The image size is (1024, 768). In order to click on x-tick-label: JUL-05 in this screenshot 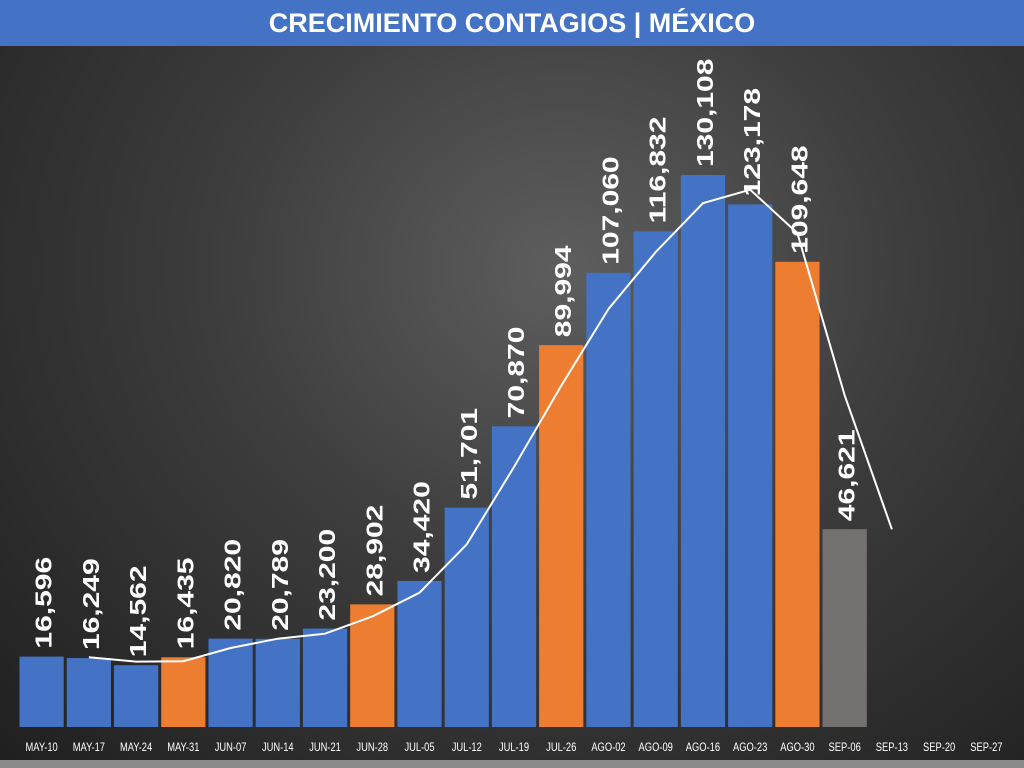, I will do `click(419, 747)`.